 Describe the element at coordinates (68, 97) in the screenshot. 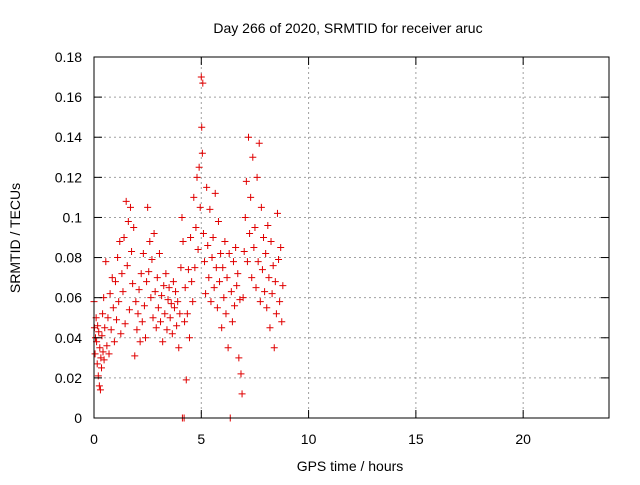

I see `y-tick-label: 0.16` at that location.